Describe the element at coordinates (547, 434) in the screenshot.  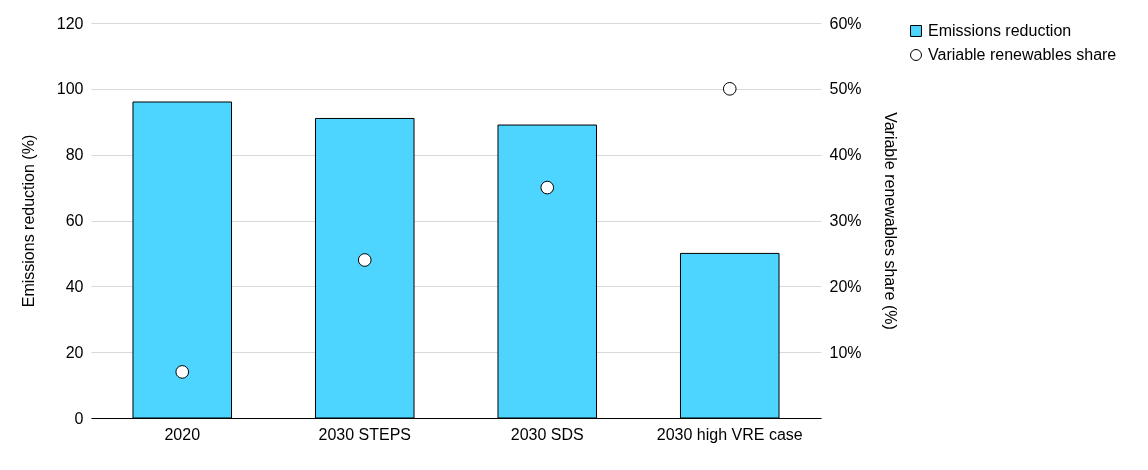
I see `x-tick-label: 2030 SDS` at that location.